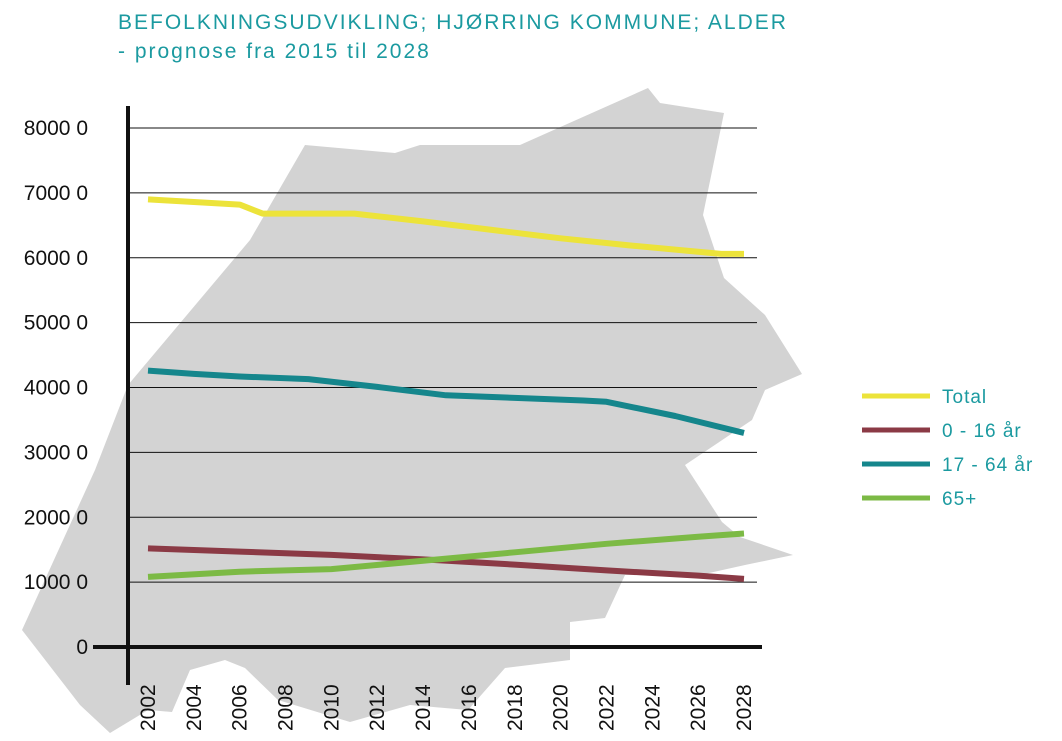  What do you see at coordinates (148, 707) in the screenshot?
I see `x-tick-label: 2002` at bounding box center [148, 707].